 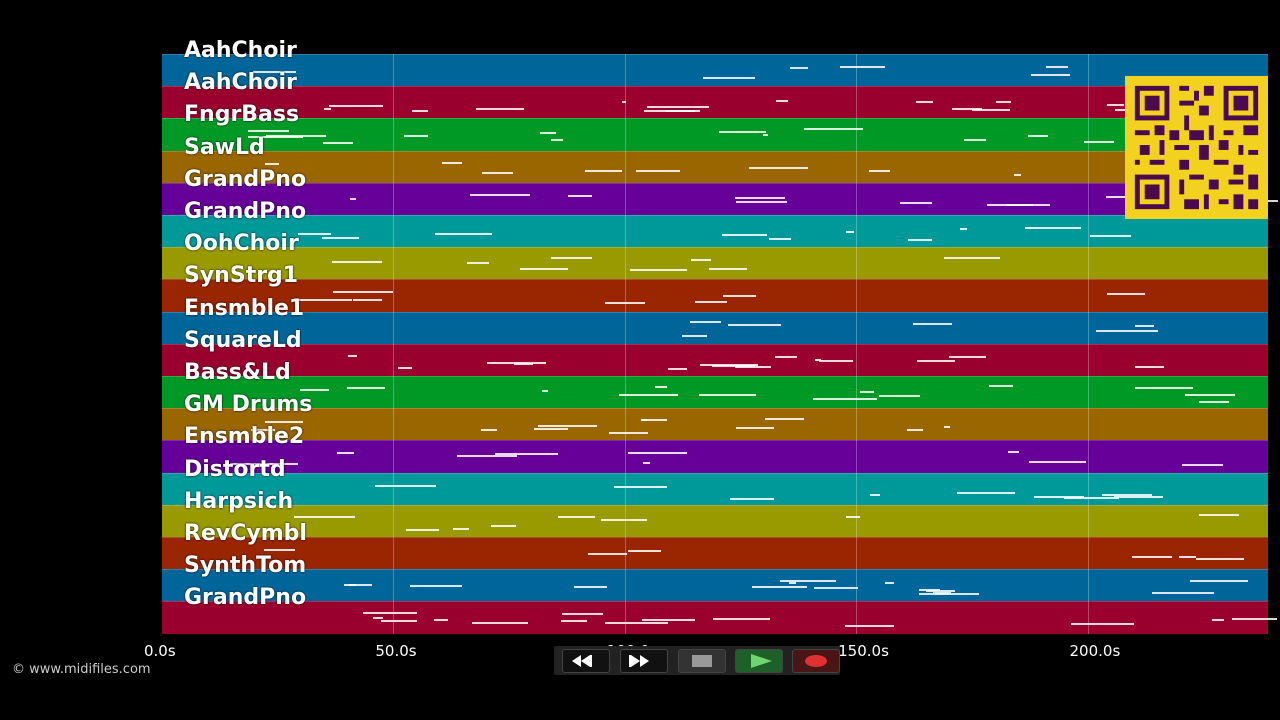 What do you see at coordinates (644, 661) in the screenshot?
I see `fast-forward-button` at bounding box center [644, 661].